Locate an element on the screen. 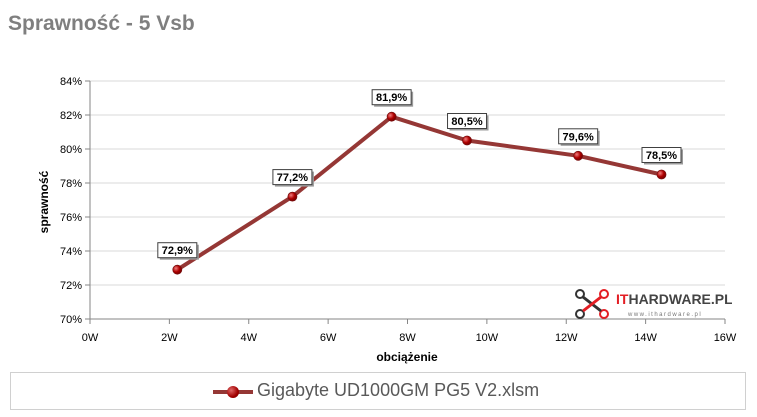 This screenshot has height=417, width=757. x-tick-label: 4W is located at coordinates (249, 338).